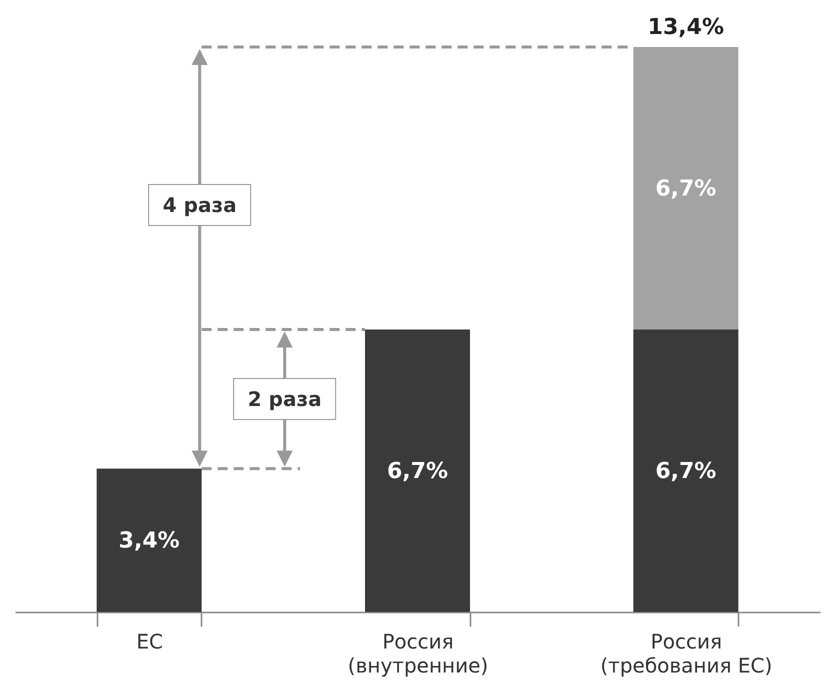  What do you see at coordinates (200, 205) in the screenshot?
I see `annotation: 4 раза` at bounding box center [200, 205].